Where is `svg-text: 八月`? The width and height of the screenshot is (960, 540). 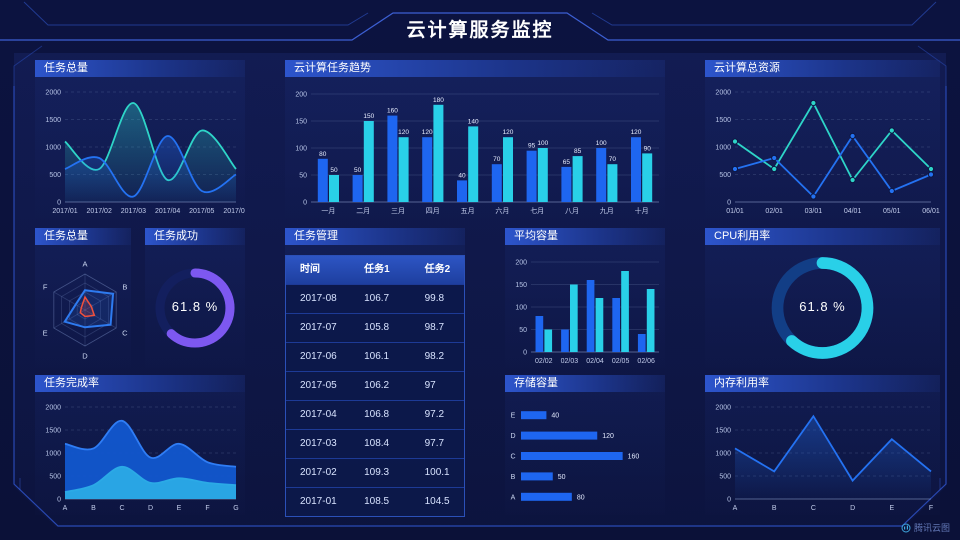
svg-text: 八月 is located at coordinates (572, 211).